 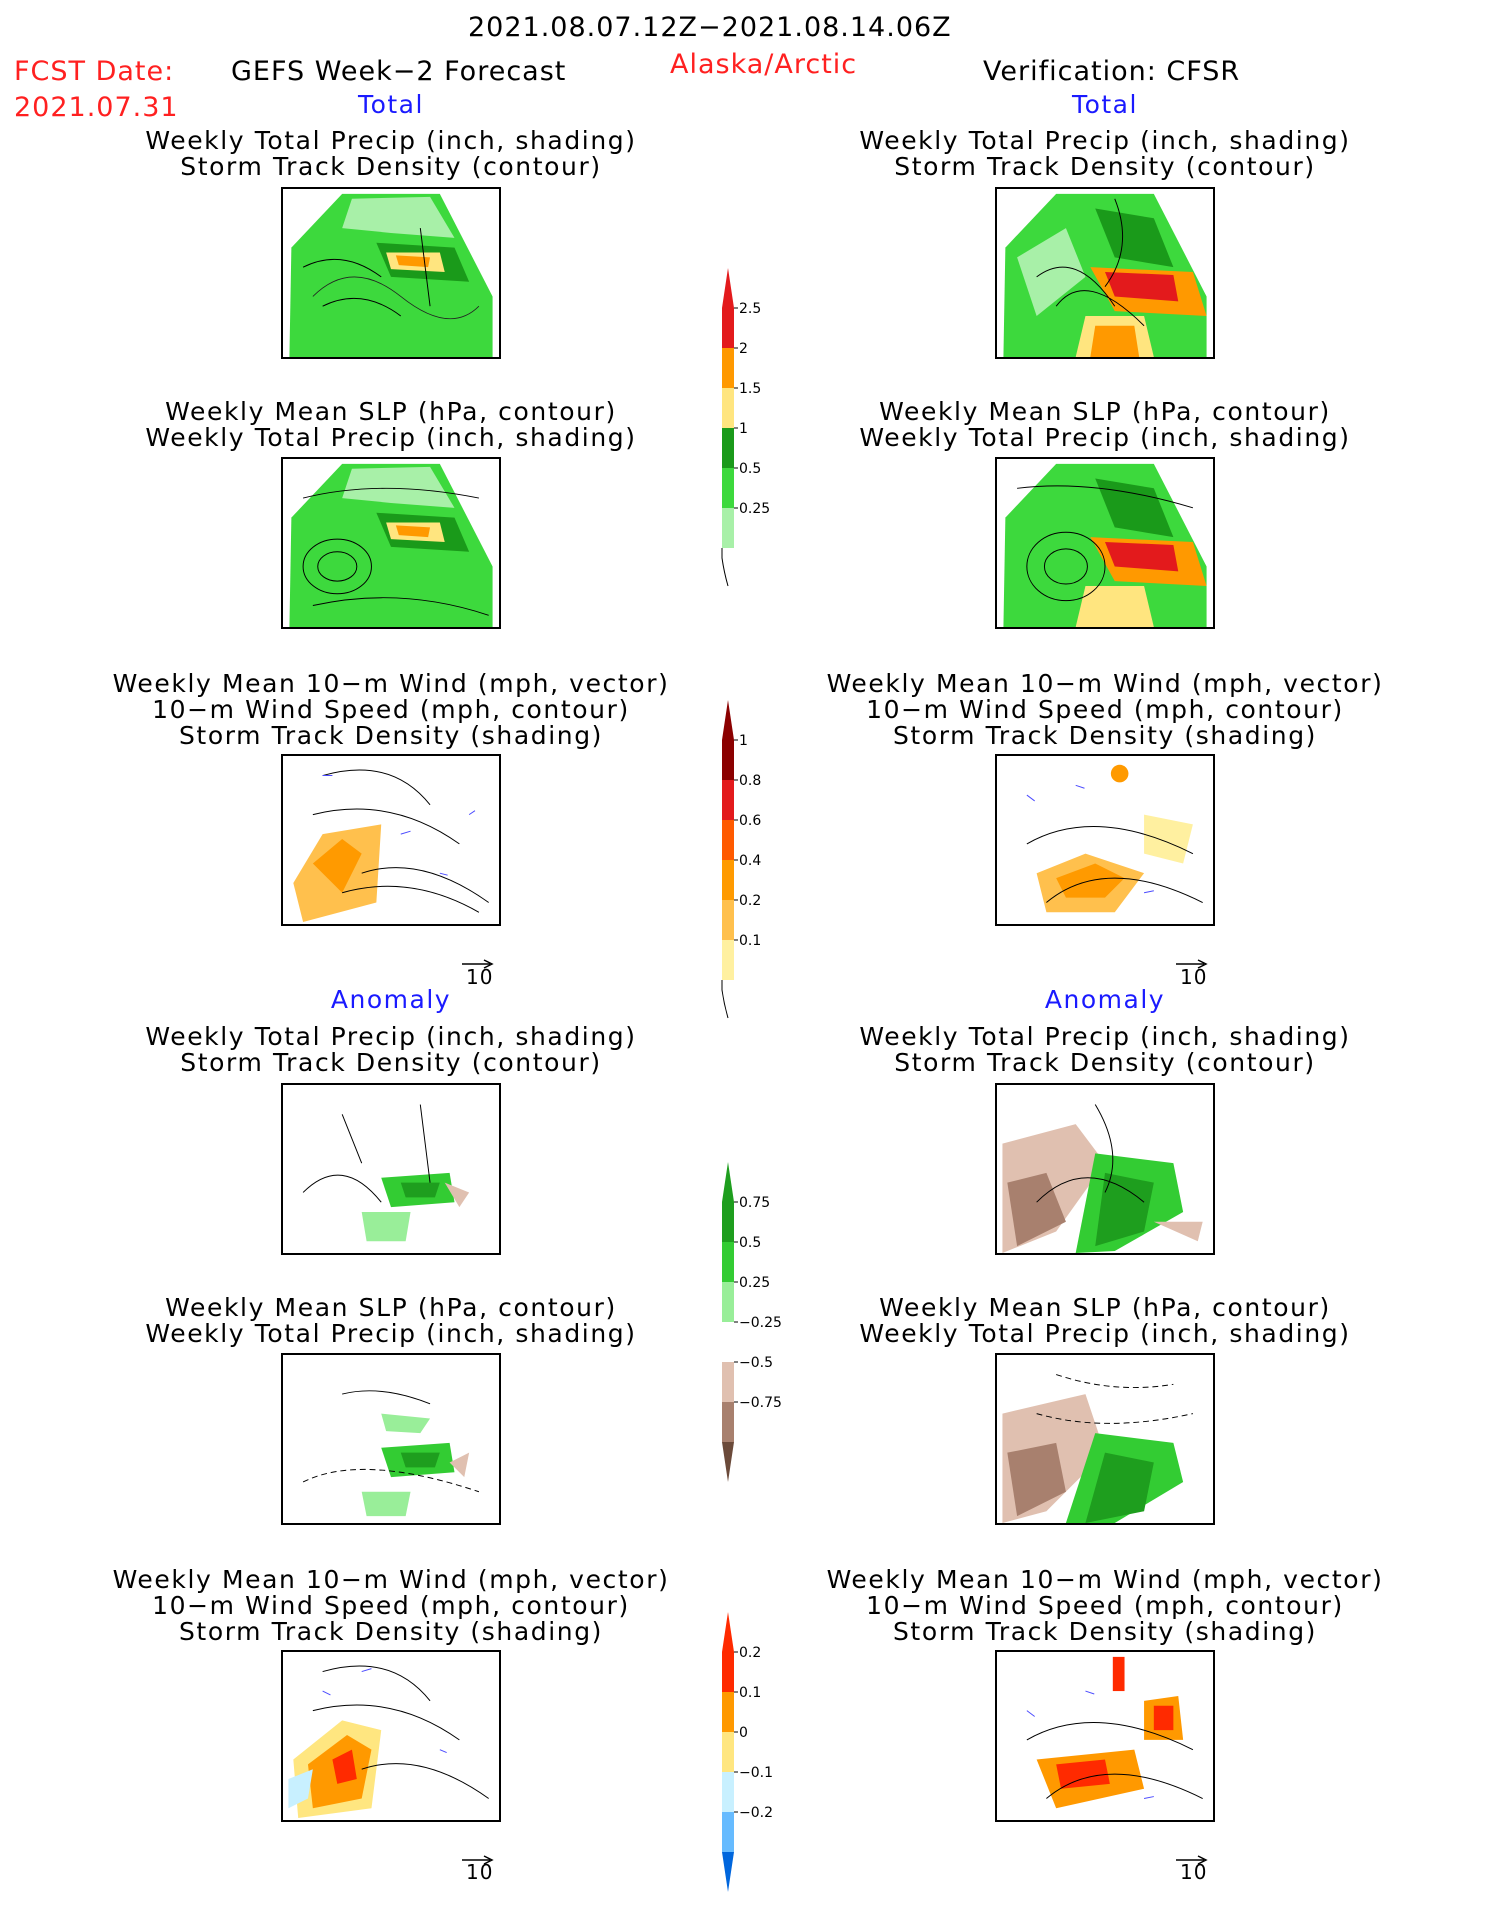 I want to click on map-total-slp-precip-verification, so click(x=1105, y=543).